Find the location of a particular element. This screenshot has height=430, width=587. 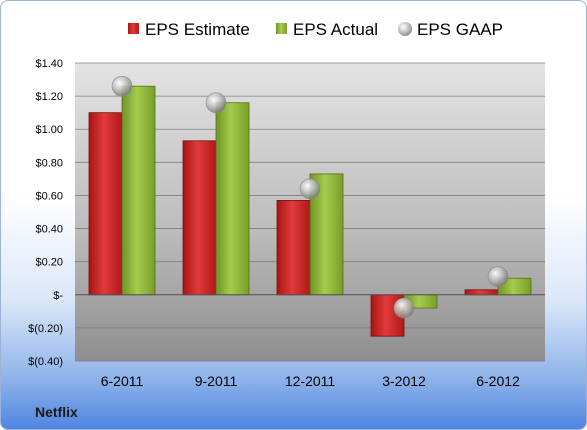

y-tick-label: $0.40 is located at coordinates (49, 230).